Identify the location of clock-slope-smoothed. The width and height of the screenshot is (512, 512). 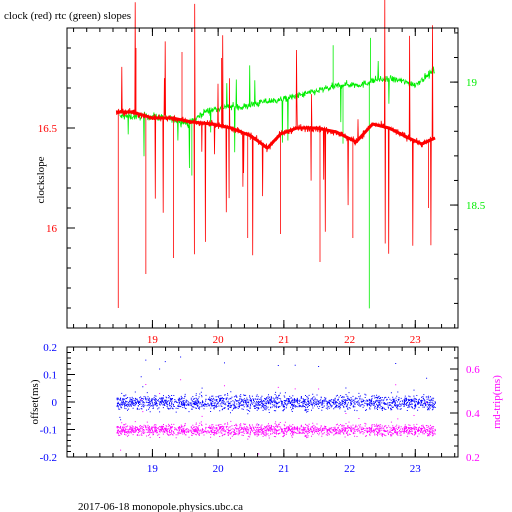
(276, 130).